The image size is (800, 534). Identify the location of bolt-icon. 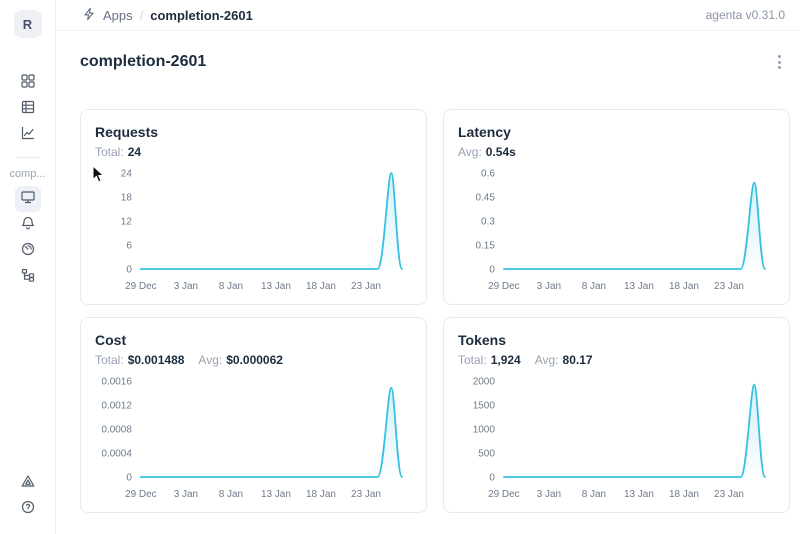
(89, 15).